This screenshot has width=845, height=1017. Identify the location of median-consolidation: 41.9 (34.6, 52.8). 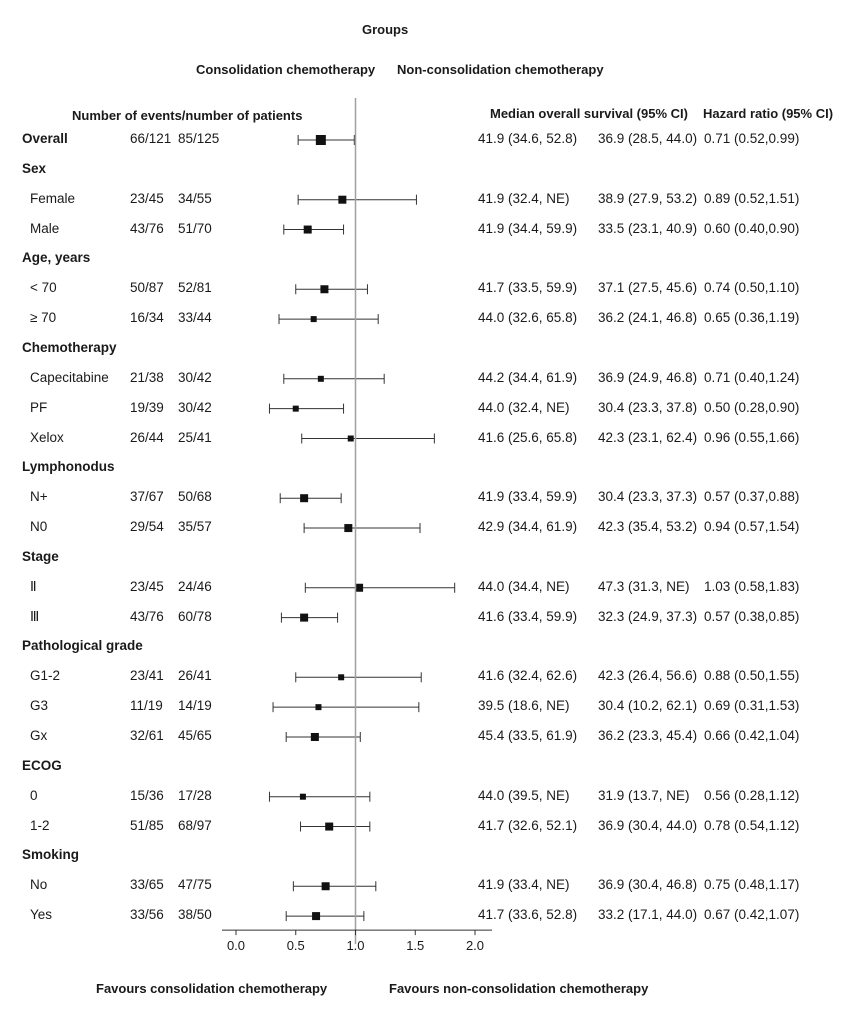
(528, 138).